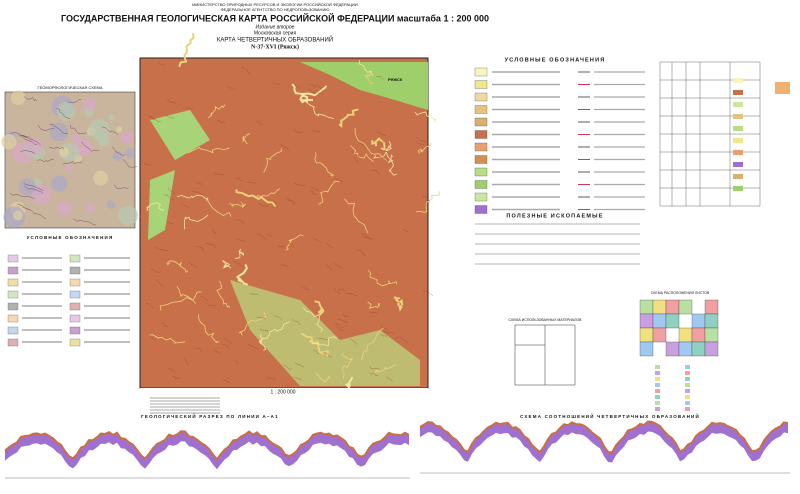 The height and width of the screenshot is (494, 800). I want to click on materials-scheme, so click(545, 355).